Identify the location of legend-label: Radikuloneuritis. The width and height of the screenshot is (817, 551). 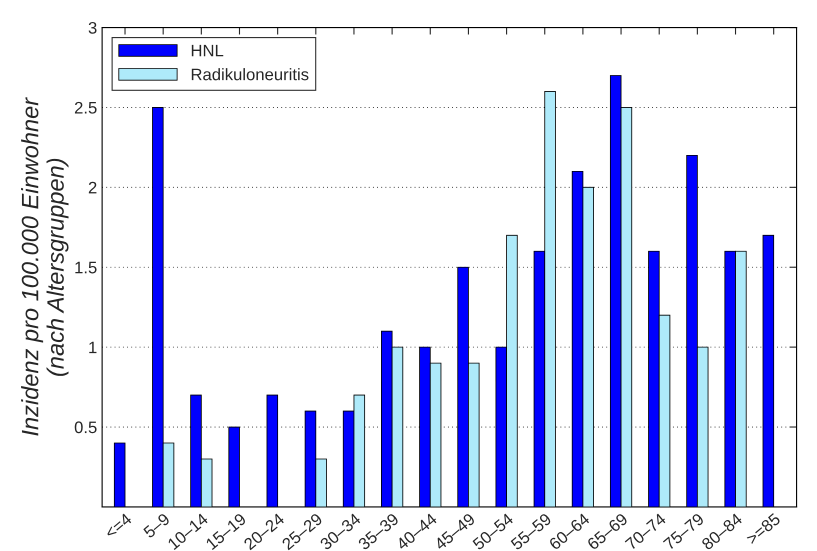
(250, 74).